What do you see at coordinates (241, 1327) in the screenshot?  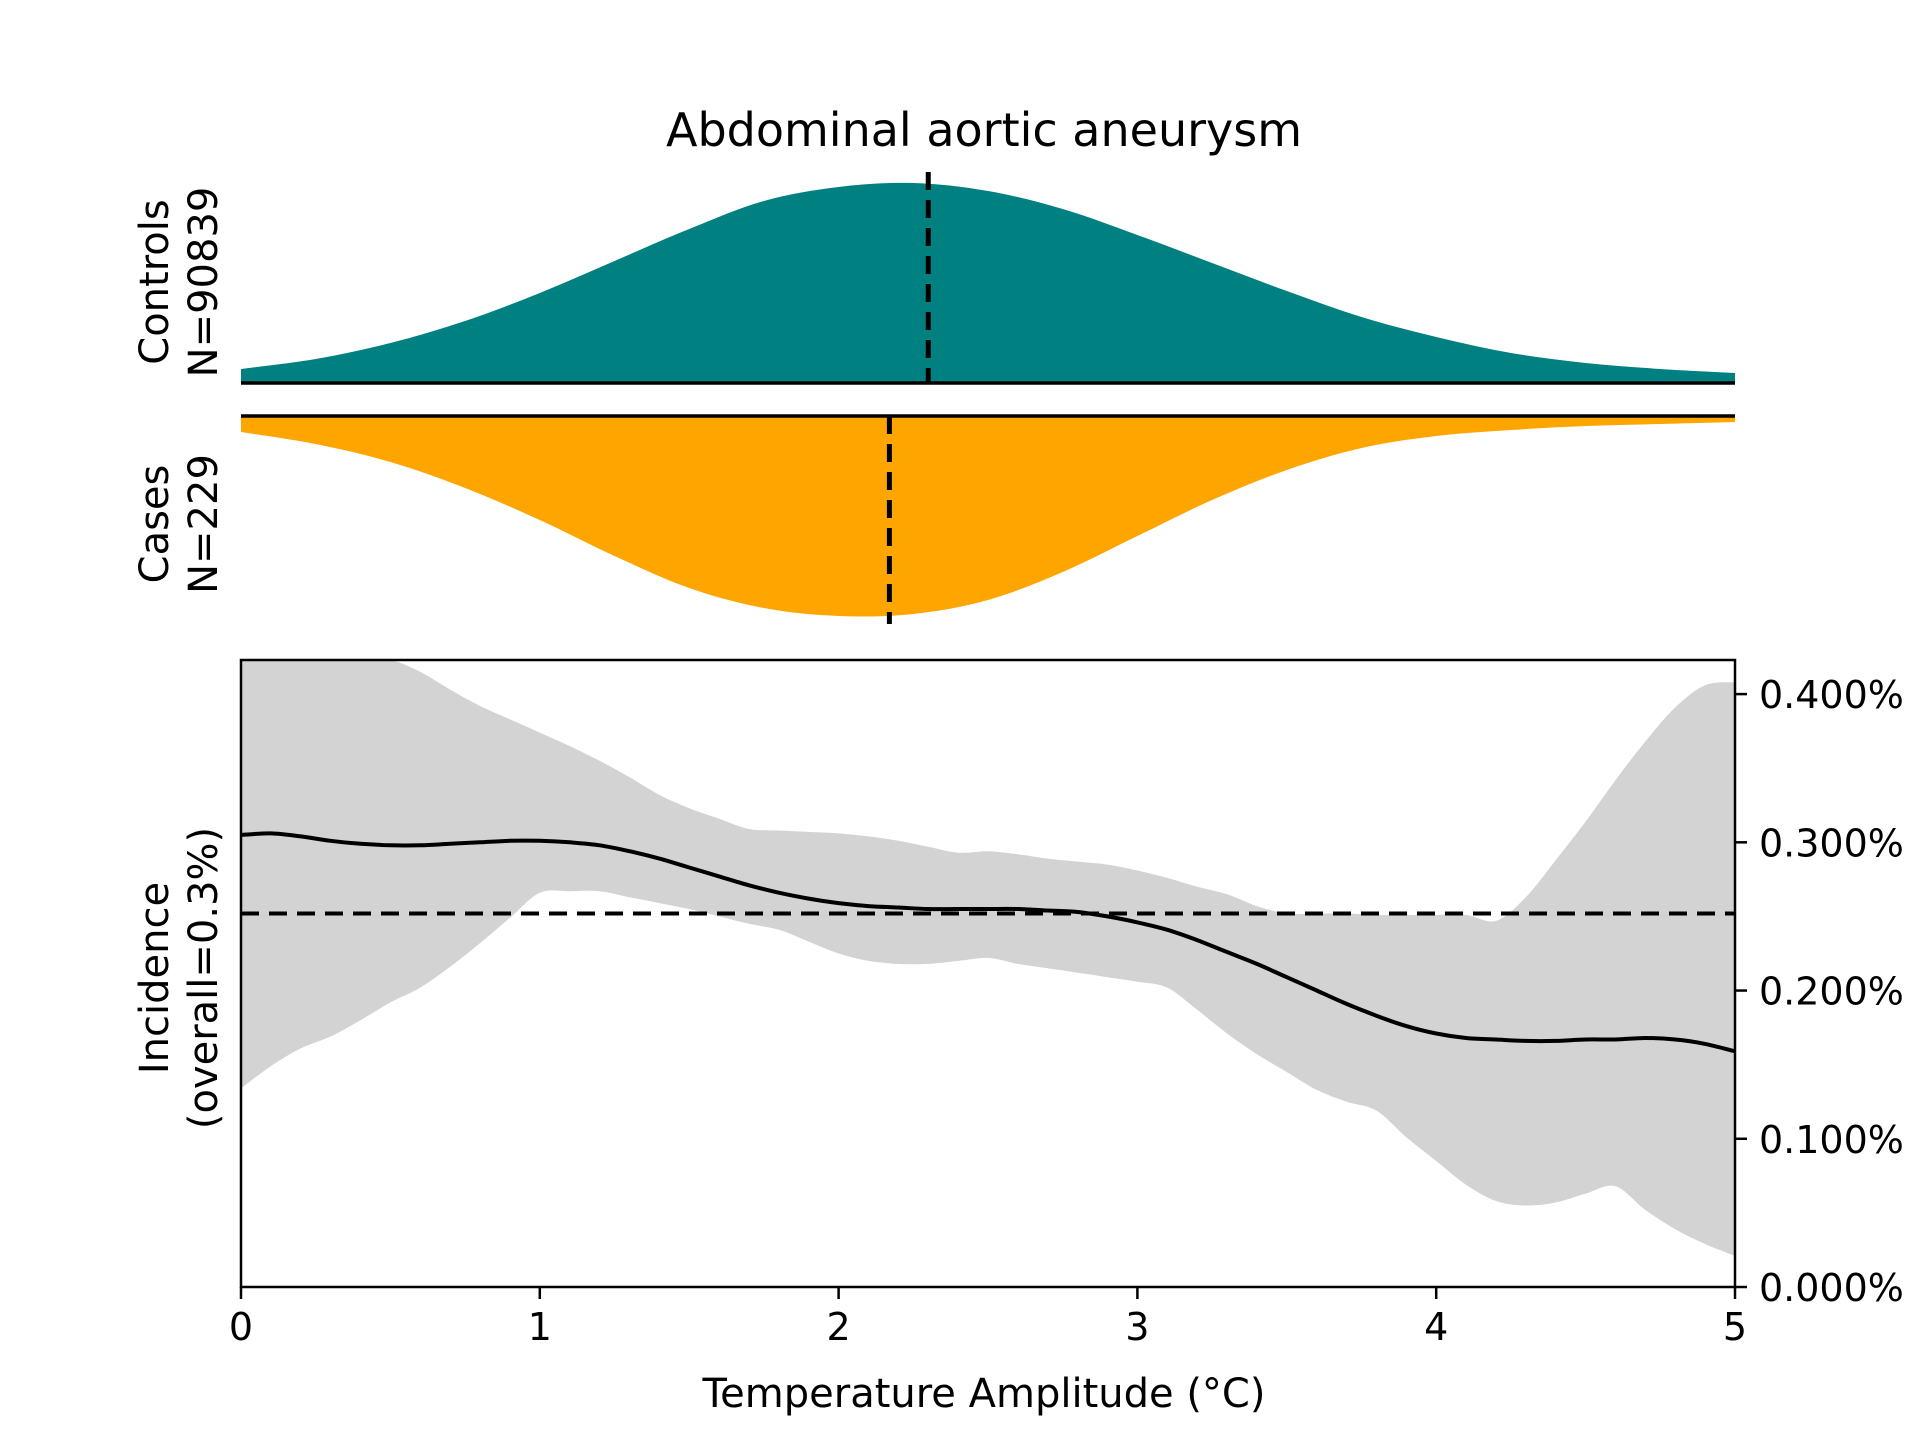 I see `x-tick-label: 0` at bounding box center [241, 1327].